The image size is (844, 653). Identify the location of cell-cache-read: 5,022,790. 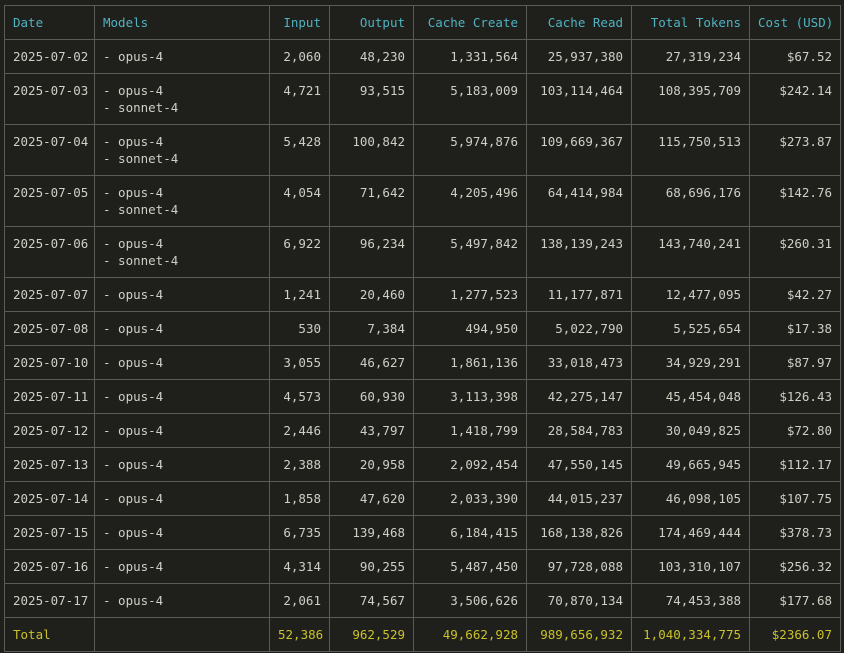
(579, 328).